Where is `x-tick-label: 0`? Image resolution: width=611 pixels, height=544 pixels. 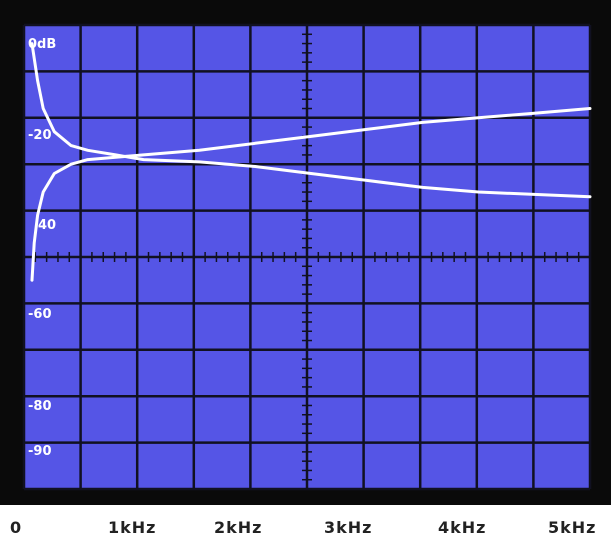
x-tick-label: 0 is located at coordinates (16, 527).